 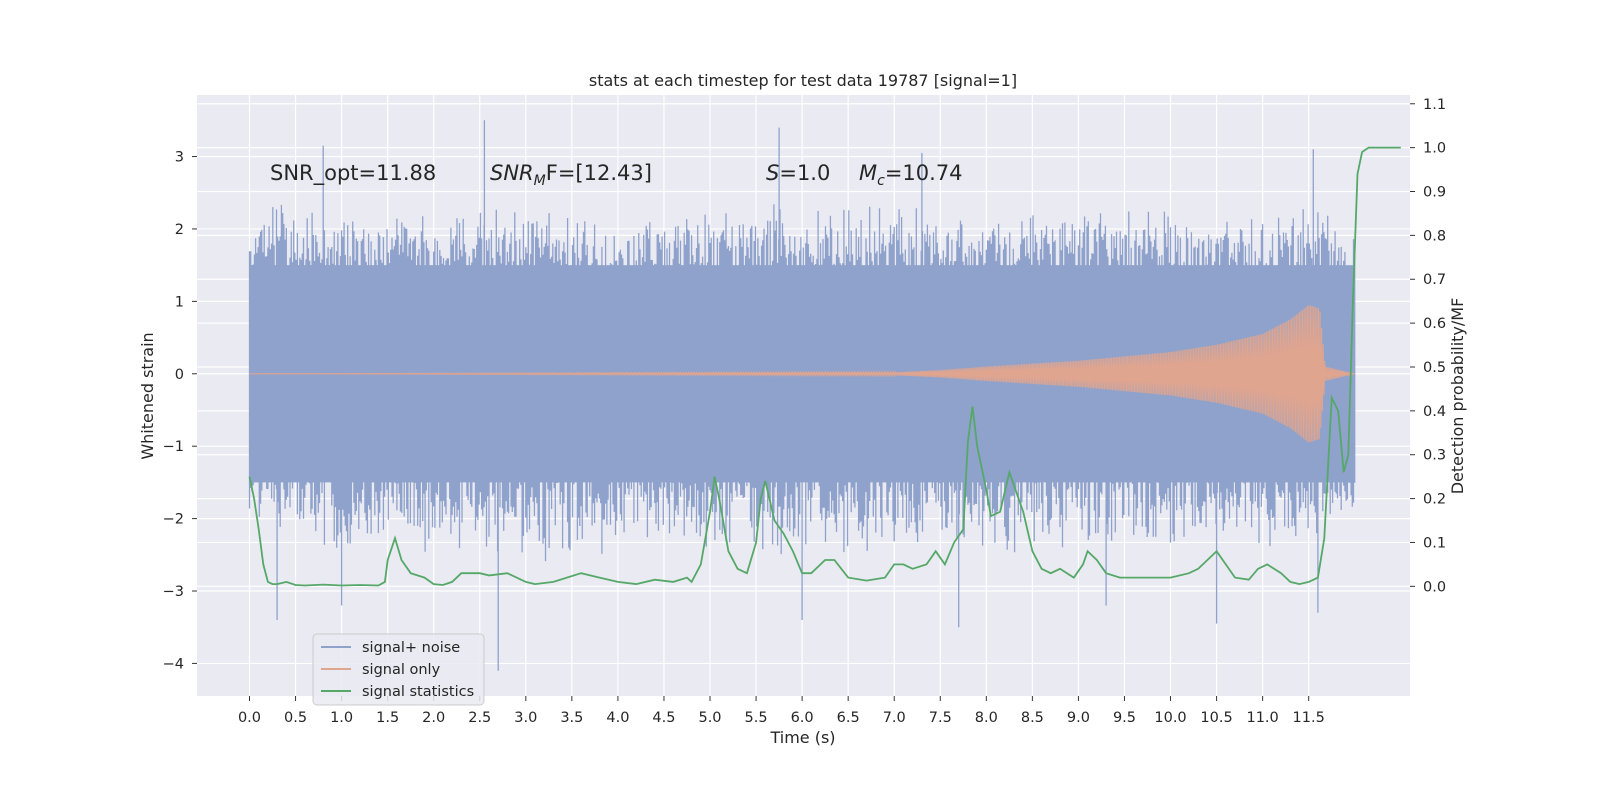 I want to click on y2-tick-label: 0.3, so click(x=1434, y=456).